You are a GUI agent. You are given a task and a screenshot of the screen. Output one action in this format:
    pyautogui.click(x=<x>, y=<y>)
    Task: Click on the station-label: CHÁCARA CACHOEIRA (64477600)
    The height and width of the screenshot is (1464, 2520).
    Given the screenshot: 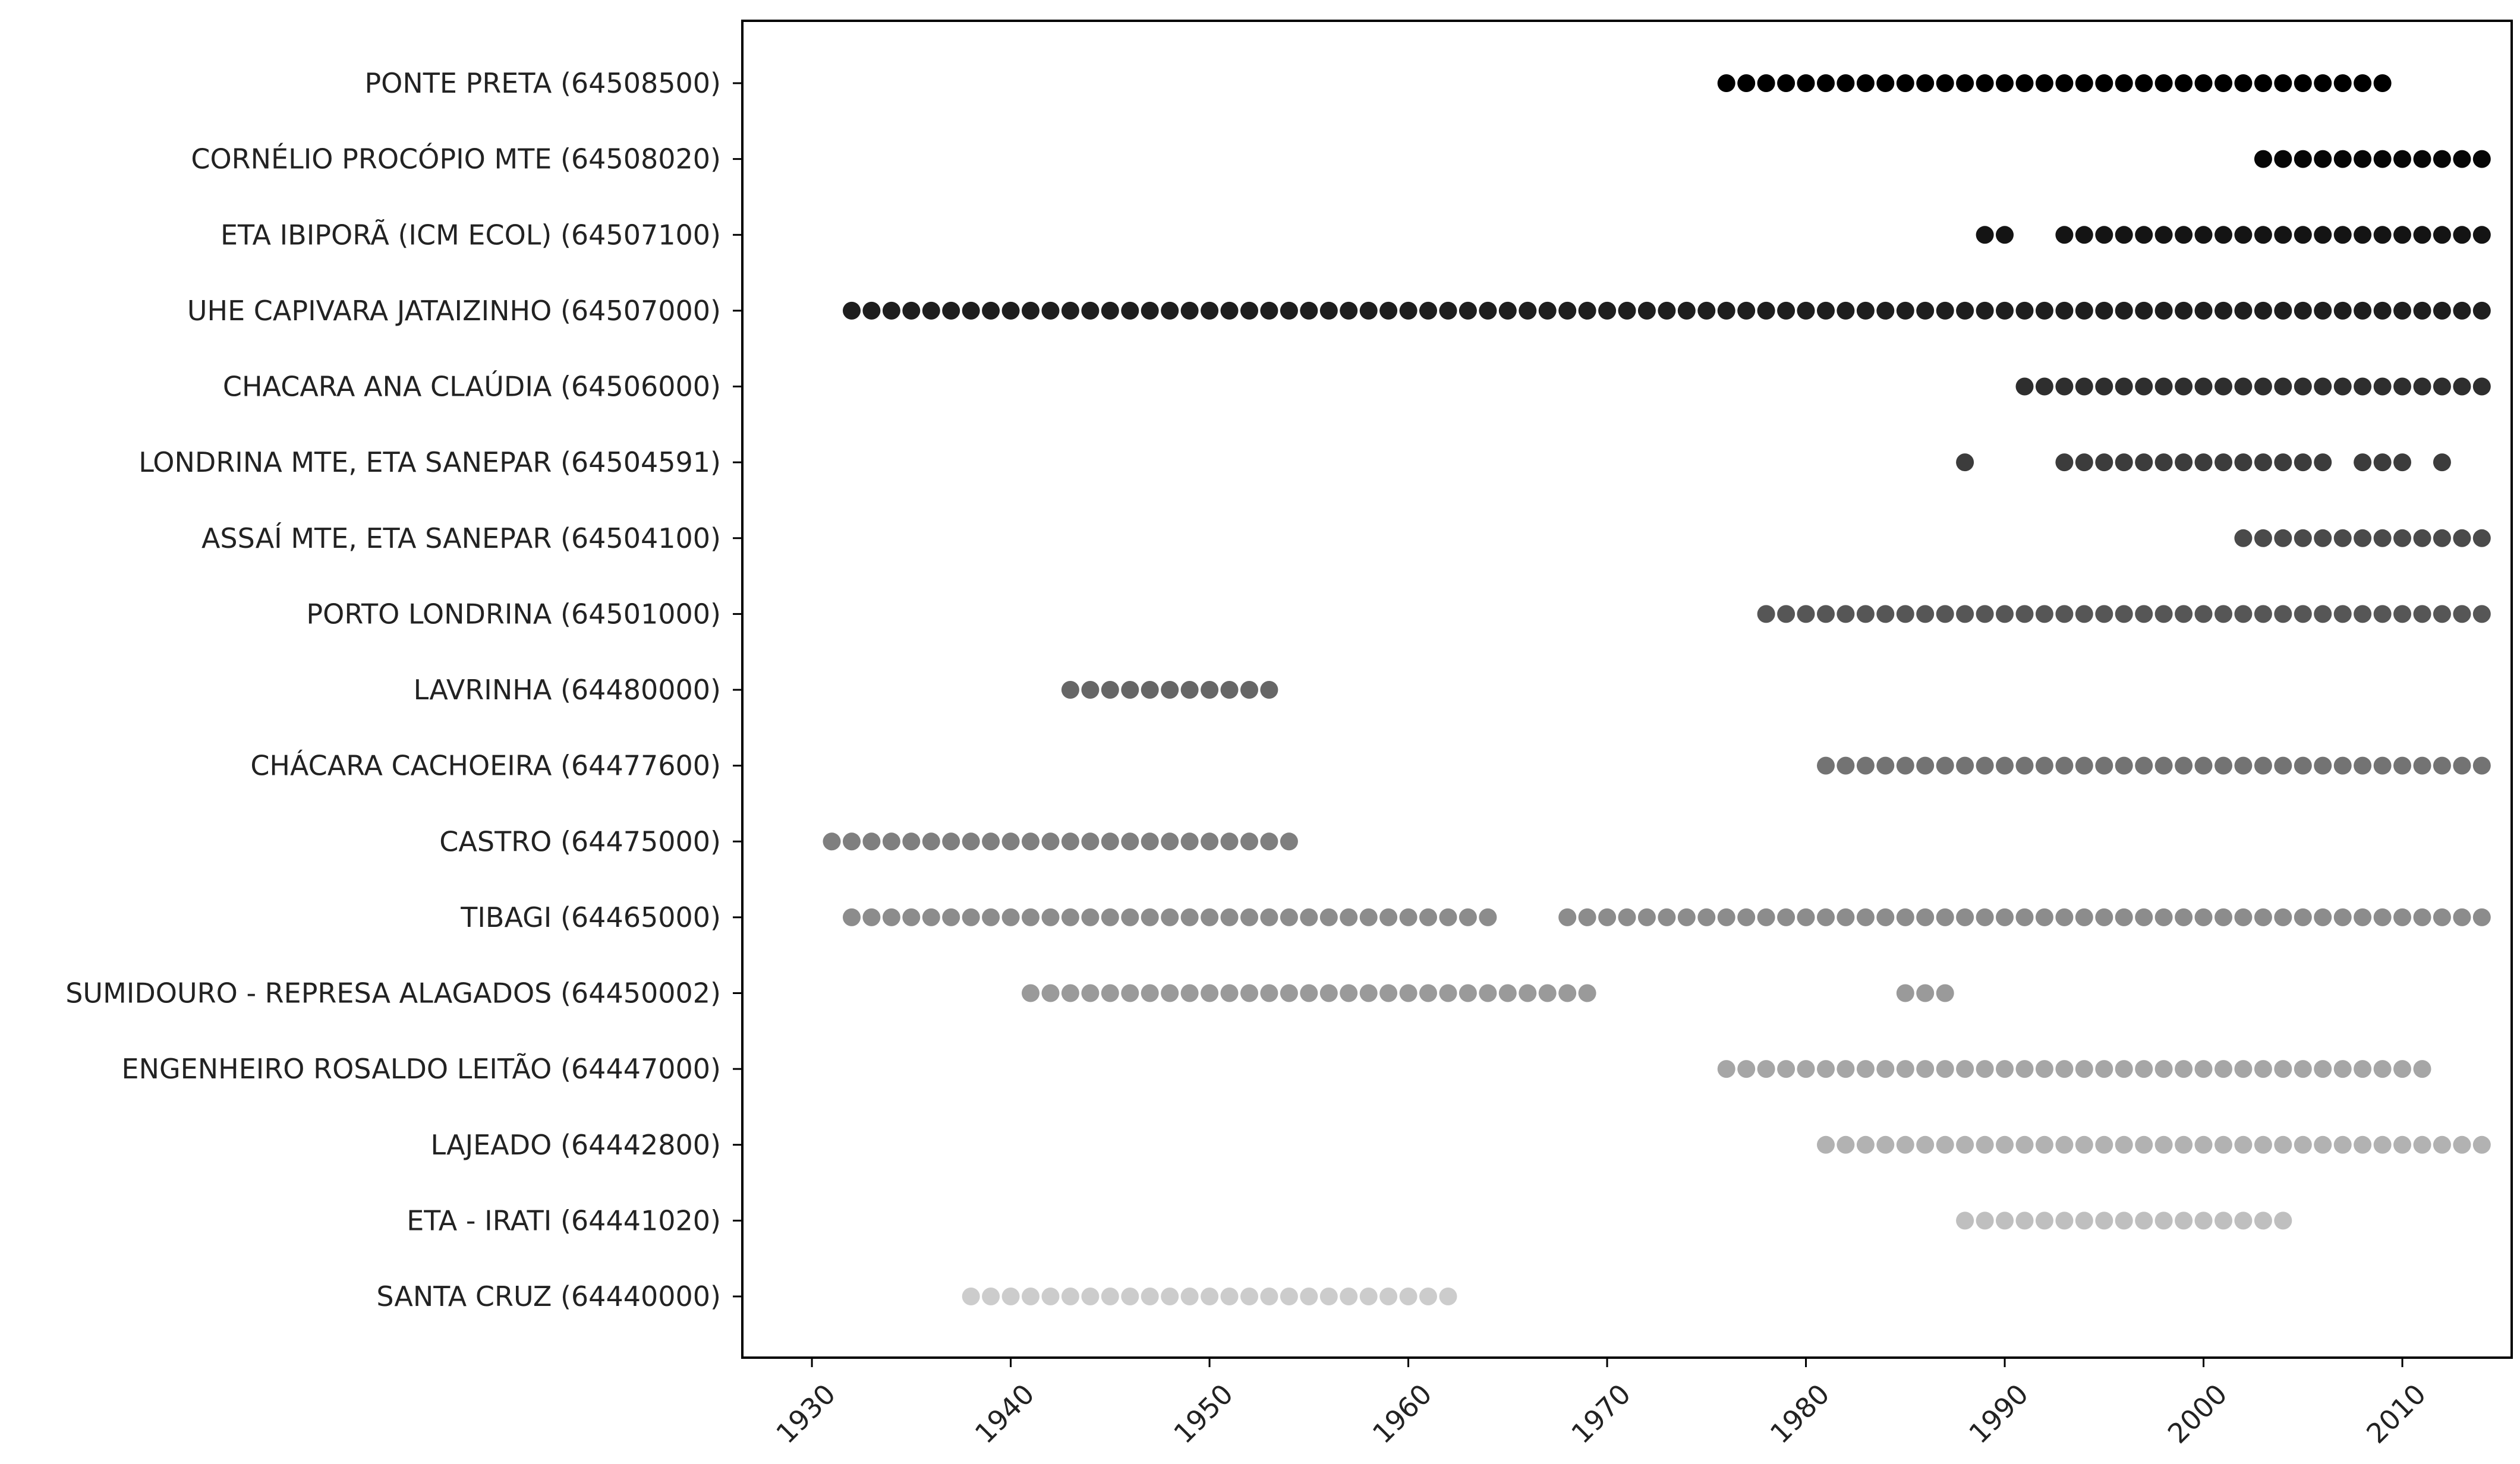 What is the action you would take?
    pyautogui.click(x=485, y=766)
    